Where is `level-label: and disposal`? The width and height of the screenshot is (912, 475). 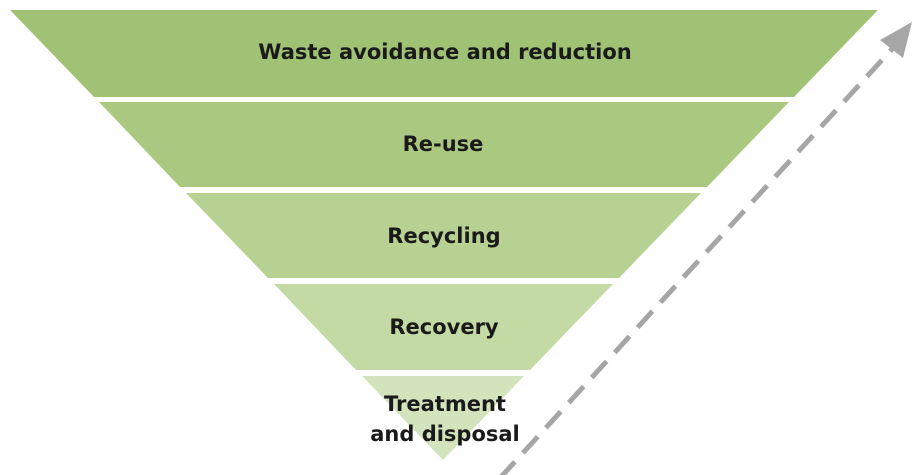 level-label: and disposal is located at coordinates (445, 434).